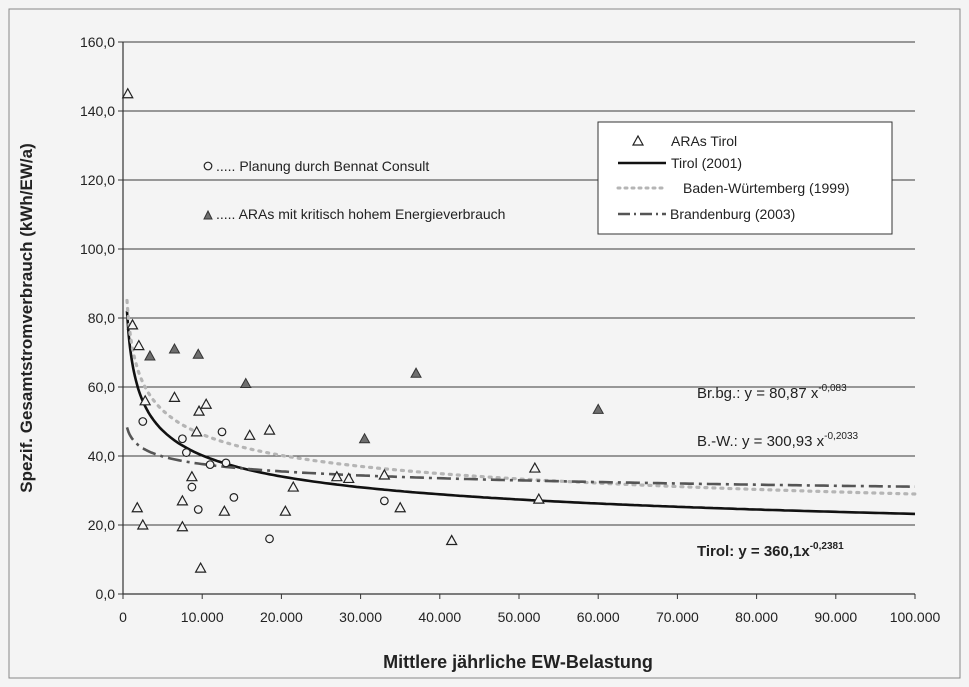  I want to click on x-tick-label: 10.000, so click(202, 617).